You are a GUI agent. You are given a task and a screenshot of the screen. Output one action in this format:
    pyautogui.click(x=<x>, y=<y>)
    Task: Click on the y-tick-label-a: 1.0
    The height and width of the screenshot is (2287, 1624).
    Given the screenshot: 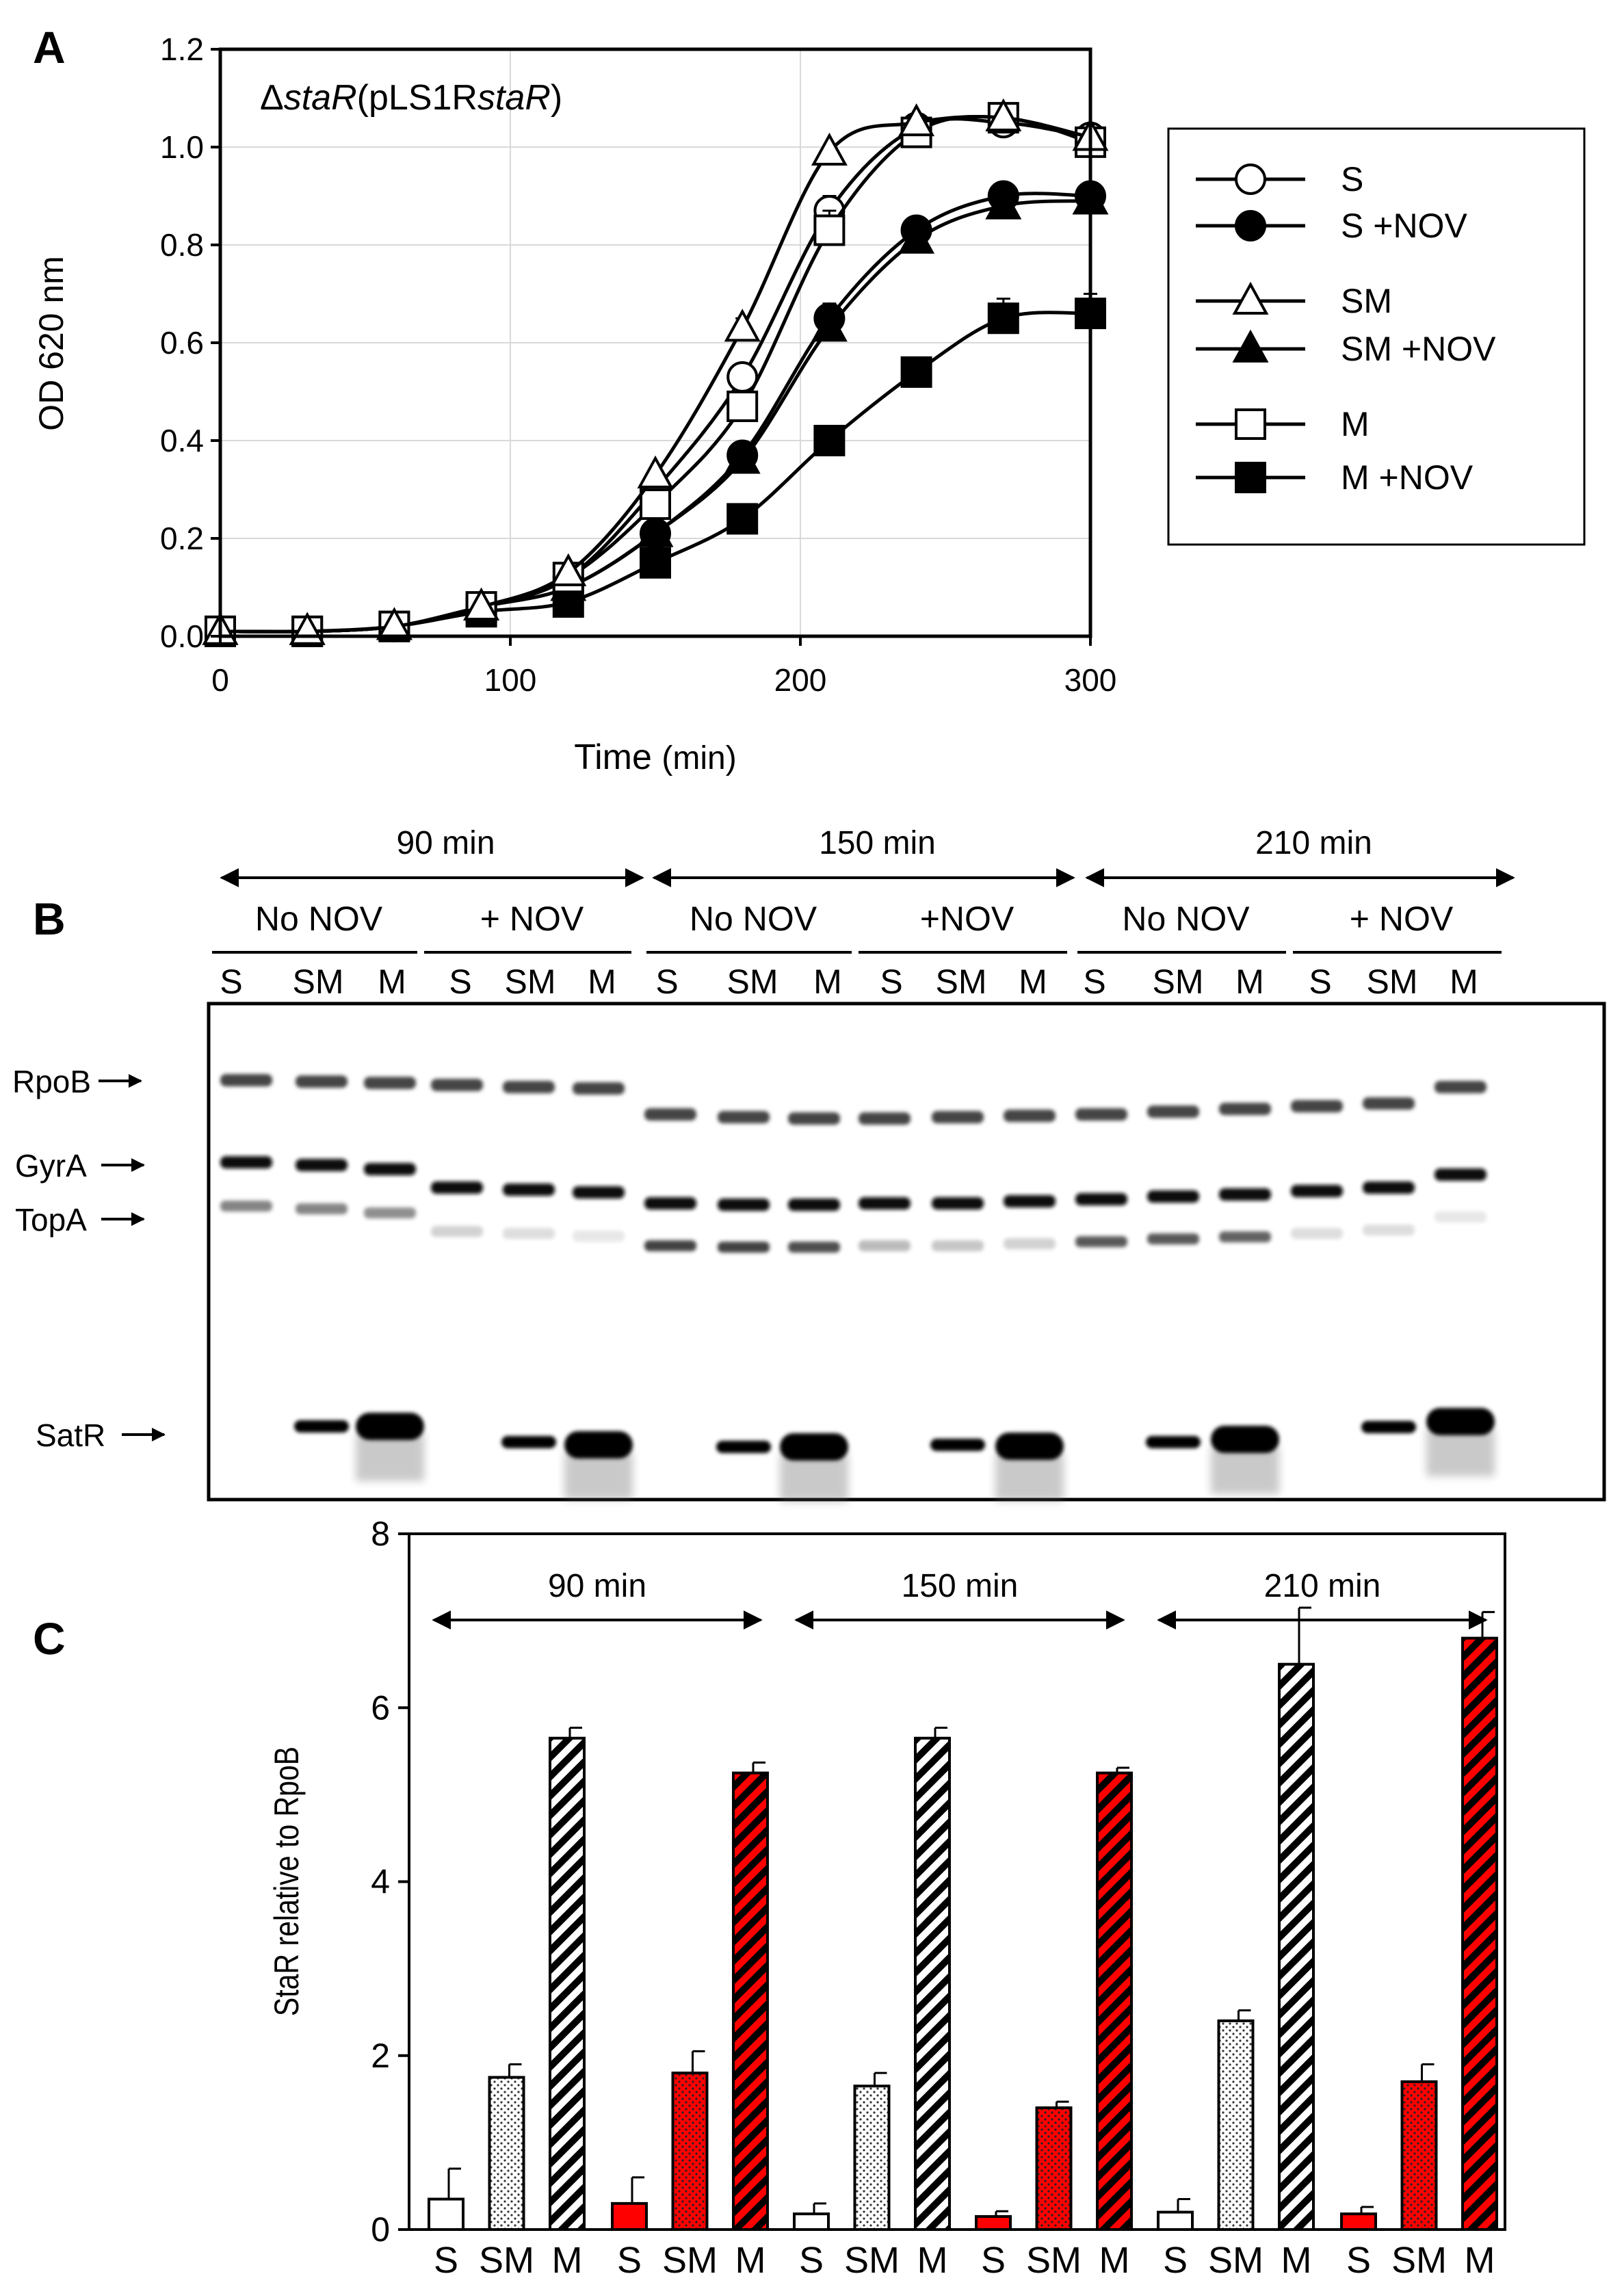 What is the action you would take?
    pyautogui.click(x=182, y=147)
    